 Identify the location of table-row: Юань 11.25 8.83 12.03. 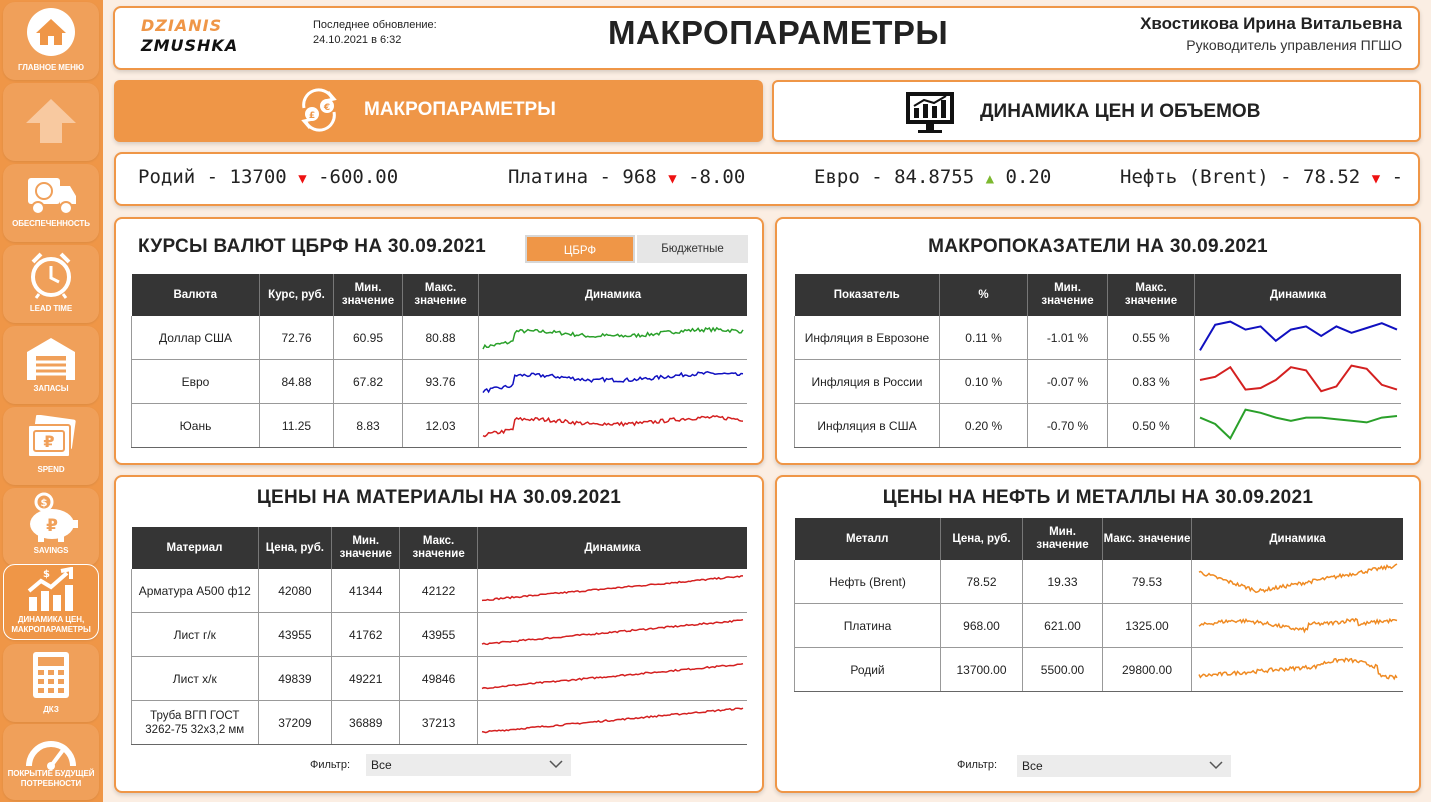
(439, 425).